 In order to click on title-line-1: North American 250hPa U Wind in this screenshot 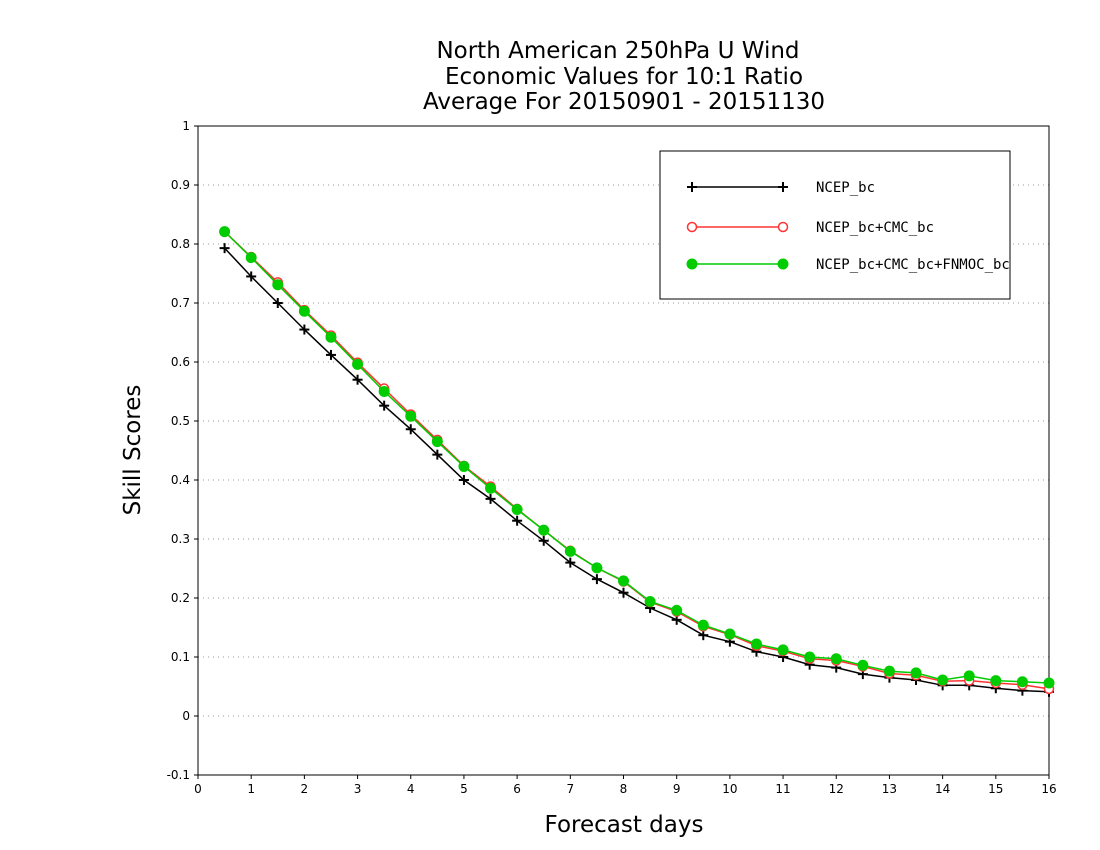, I will do `click(617, 51)`.